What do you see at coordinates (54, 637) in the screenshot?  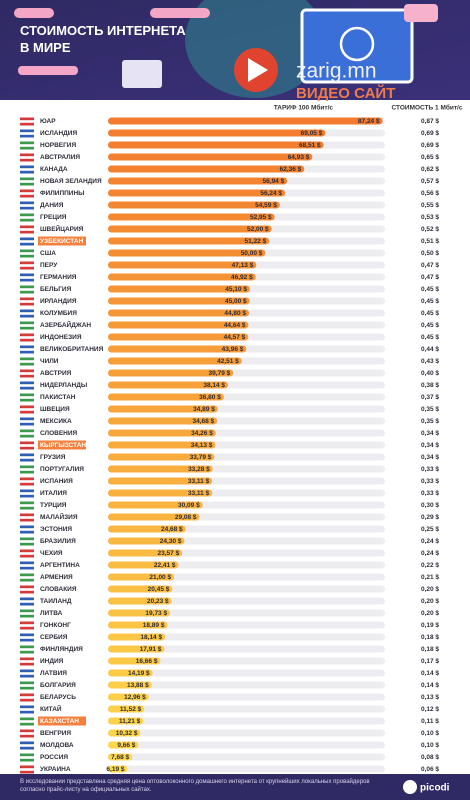 I see `category-label: СЕРБИЯ` at bounding box center [54, 637].